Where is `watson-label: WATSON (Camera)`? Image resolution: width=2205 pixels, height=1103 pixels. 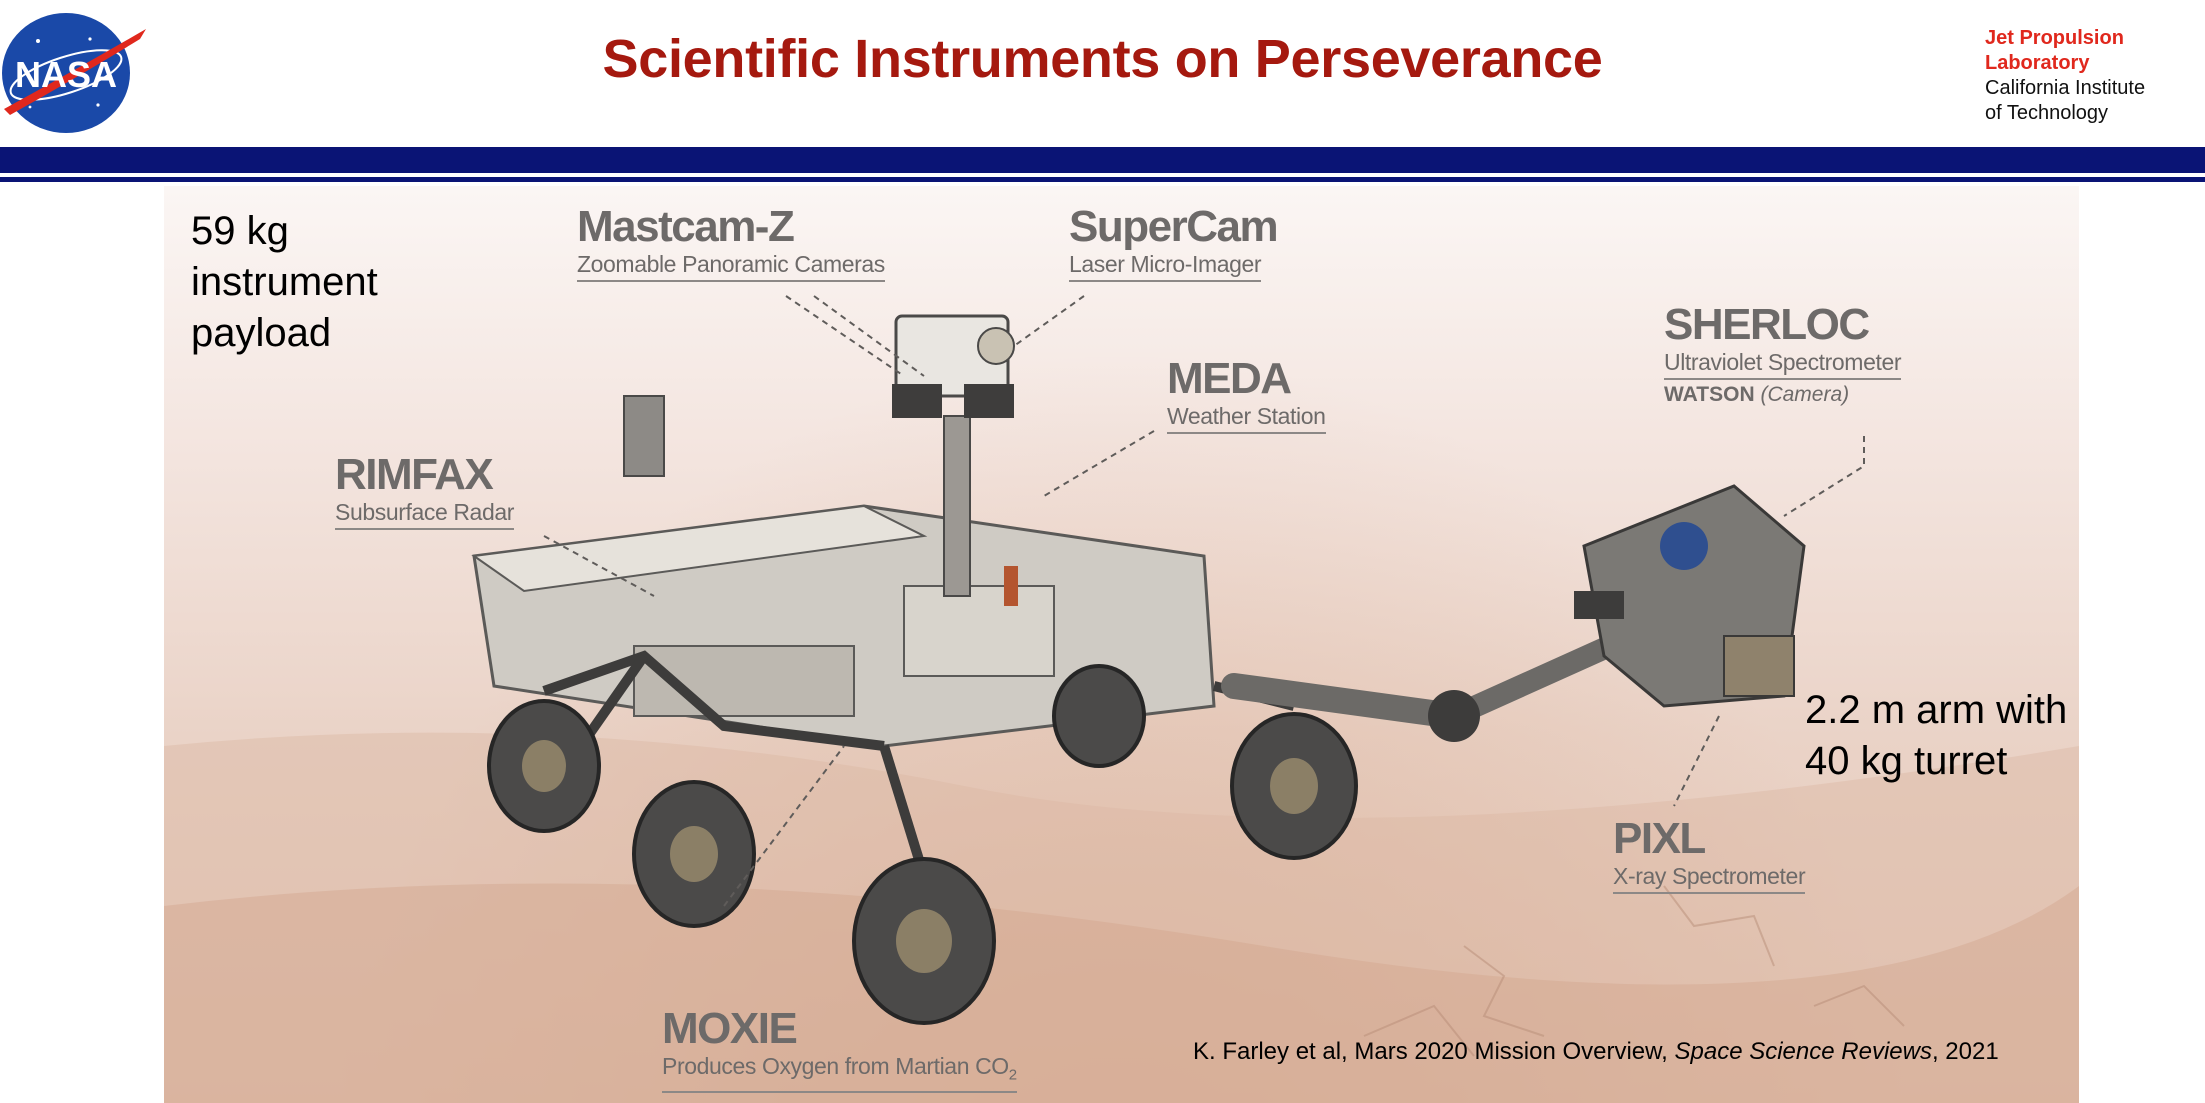 watson-label: WATSON (Camera) is located at coordinates (1782, 395).